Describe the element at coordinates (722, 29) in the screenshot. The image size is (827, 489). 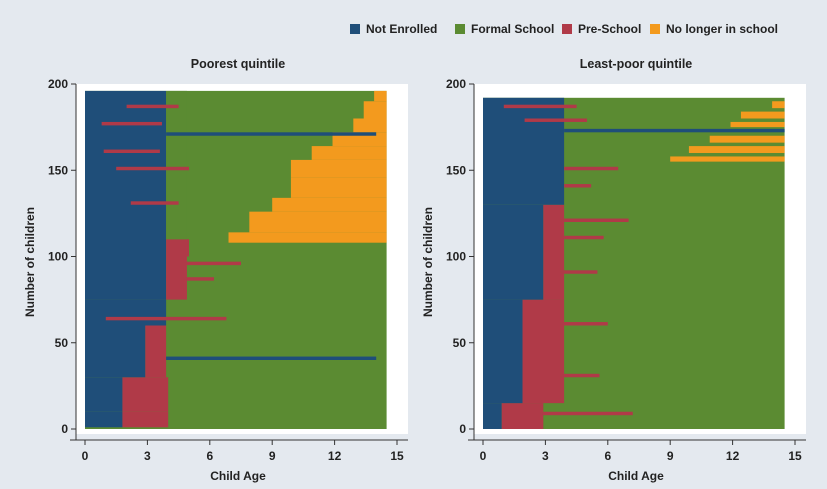
I see `legend-label-no-longer-in-school: No longer in school` at that location.